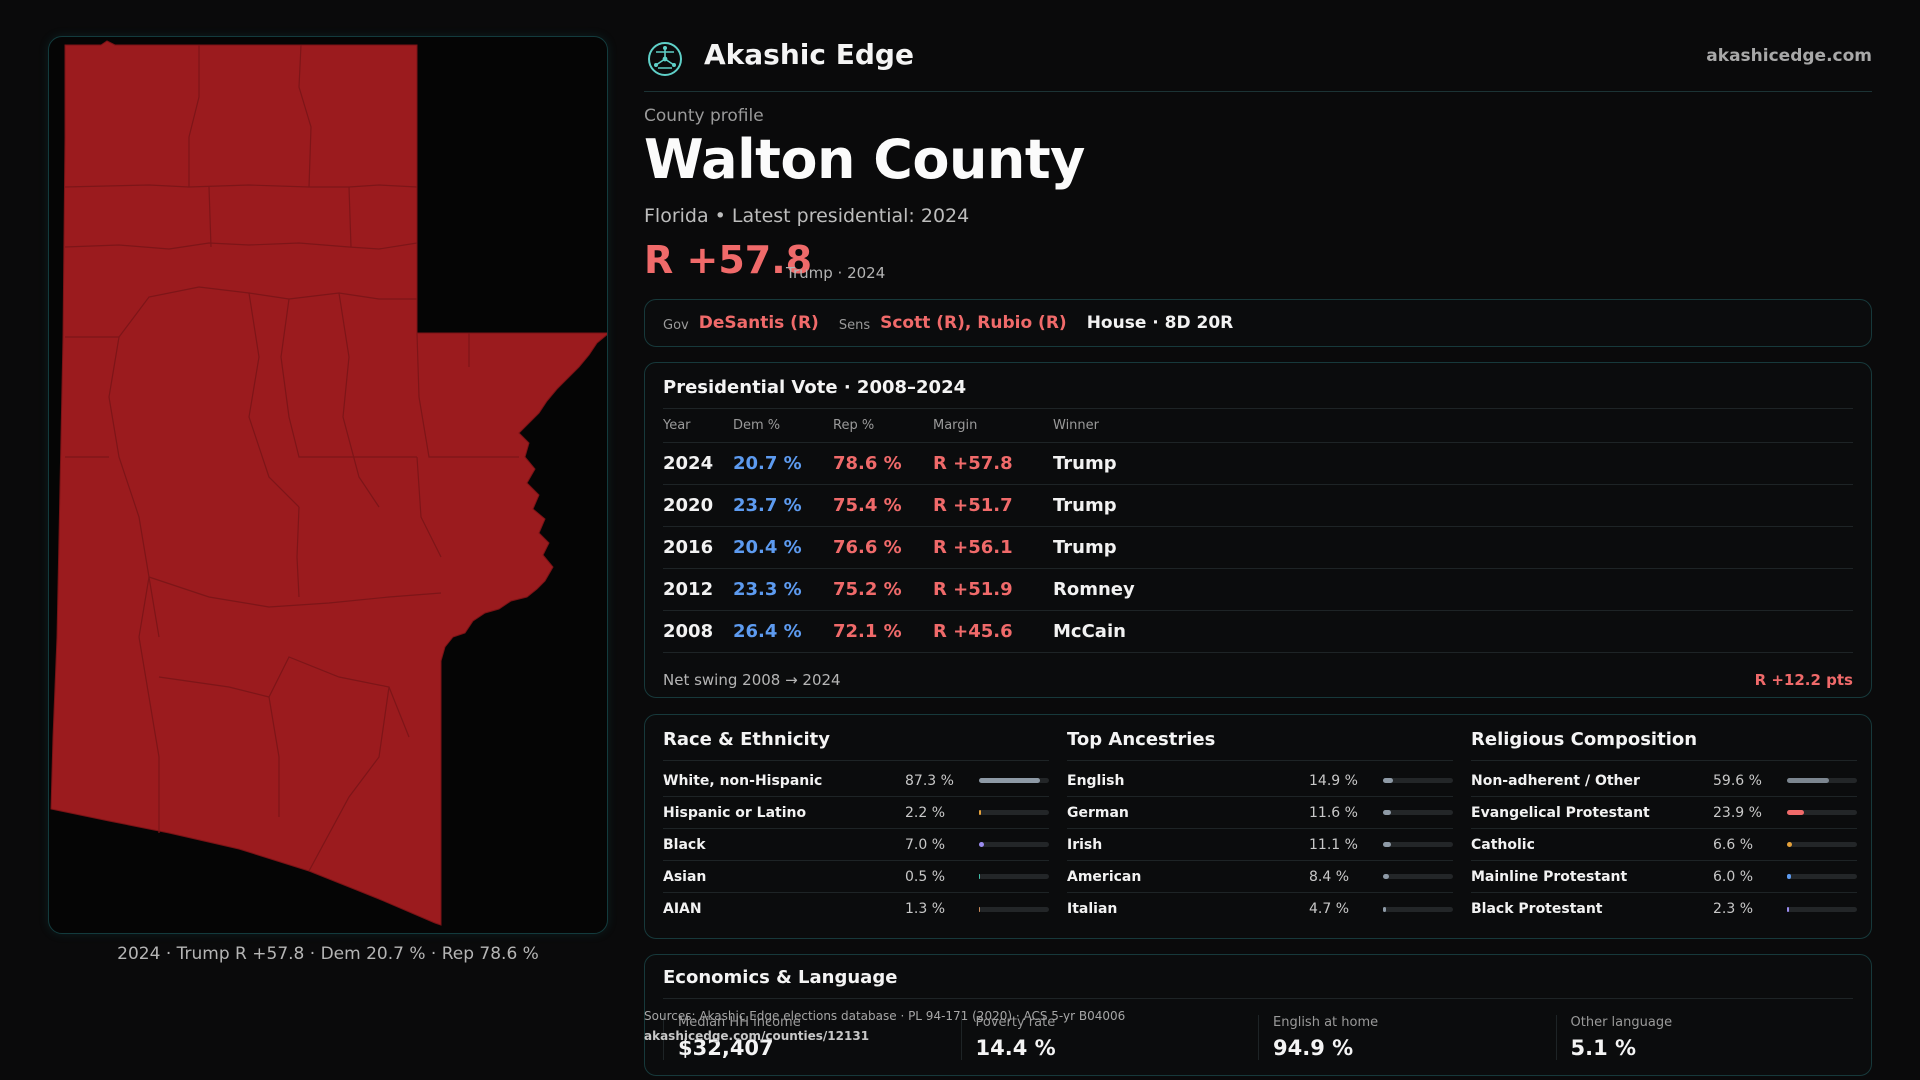  What do you see at coordinates (1329, 876) in the screenshot?
I see `ancestry-value: 8.4 %` at bounding box center [1329, 876].